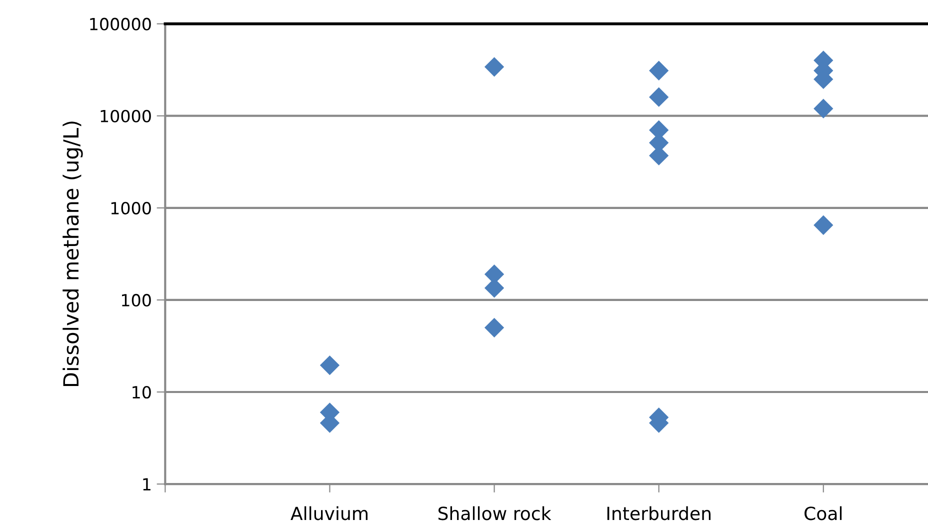 This screenshot has width=928, height=529. Describe the element at coordinates (495, 513) in the screenshot. I see `x-tick-label: Shallow rock` at that location.